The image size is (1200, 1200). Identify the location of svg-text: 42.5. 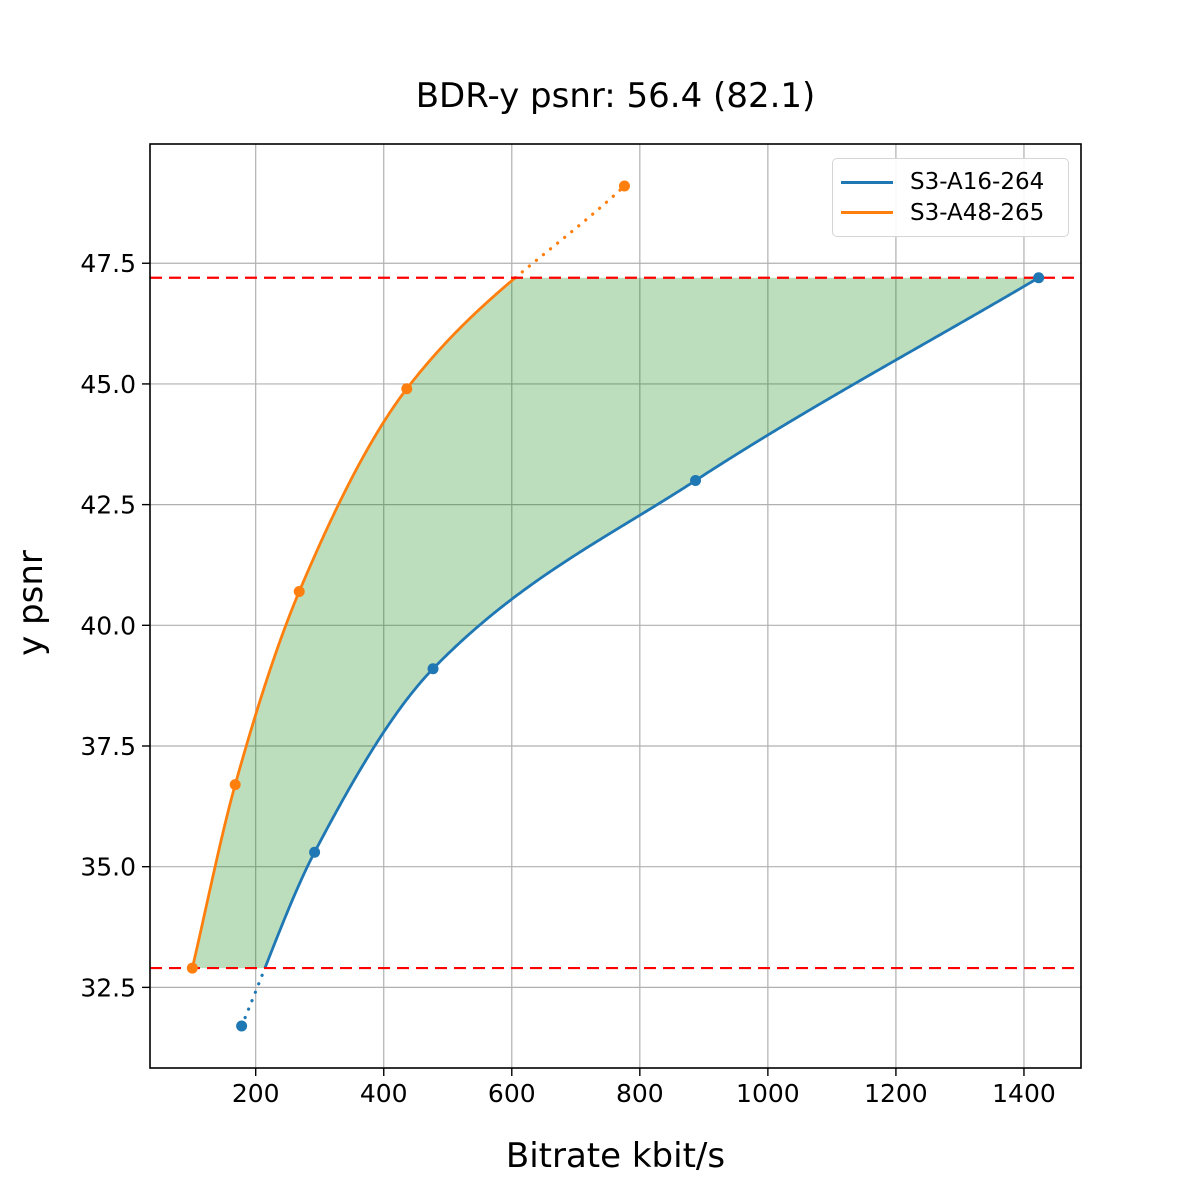
(108, 505).